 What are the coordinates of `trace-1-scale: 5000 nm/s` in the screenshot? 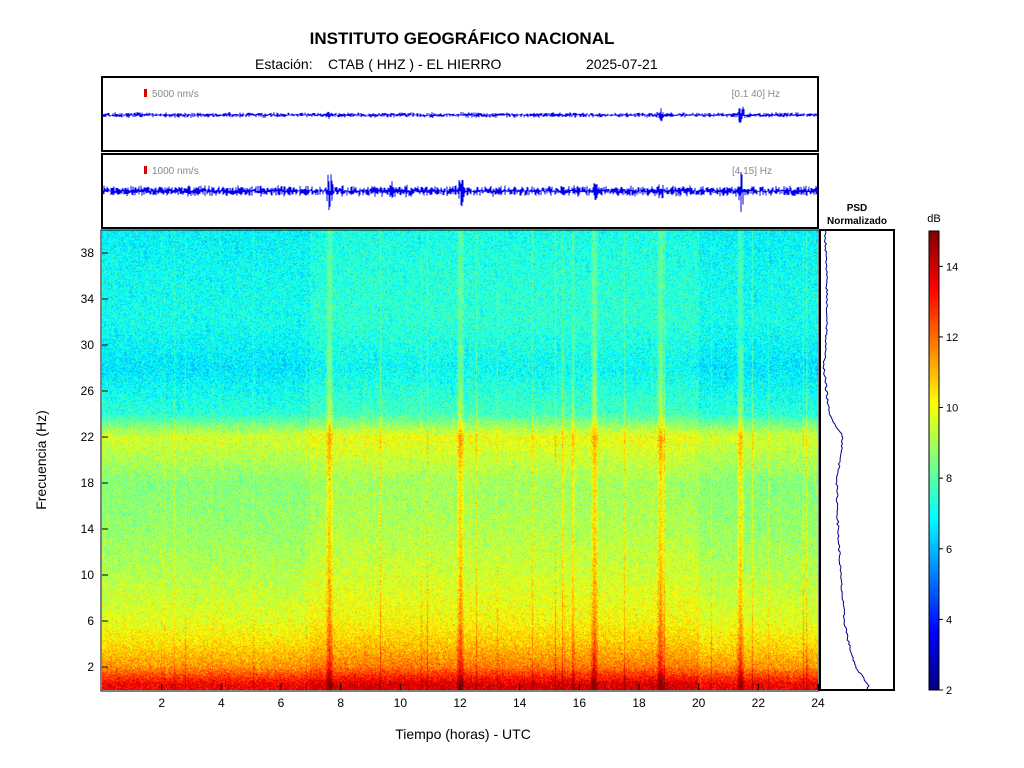 It's located at (175, 94).